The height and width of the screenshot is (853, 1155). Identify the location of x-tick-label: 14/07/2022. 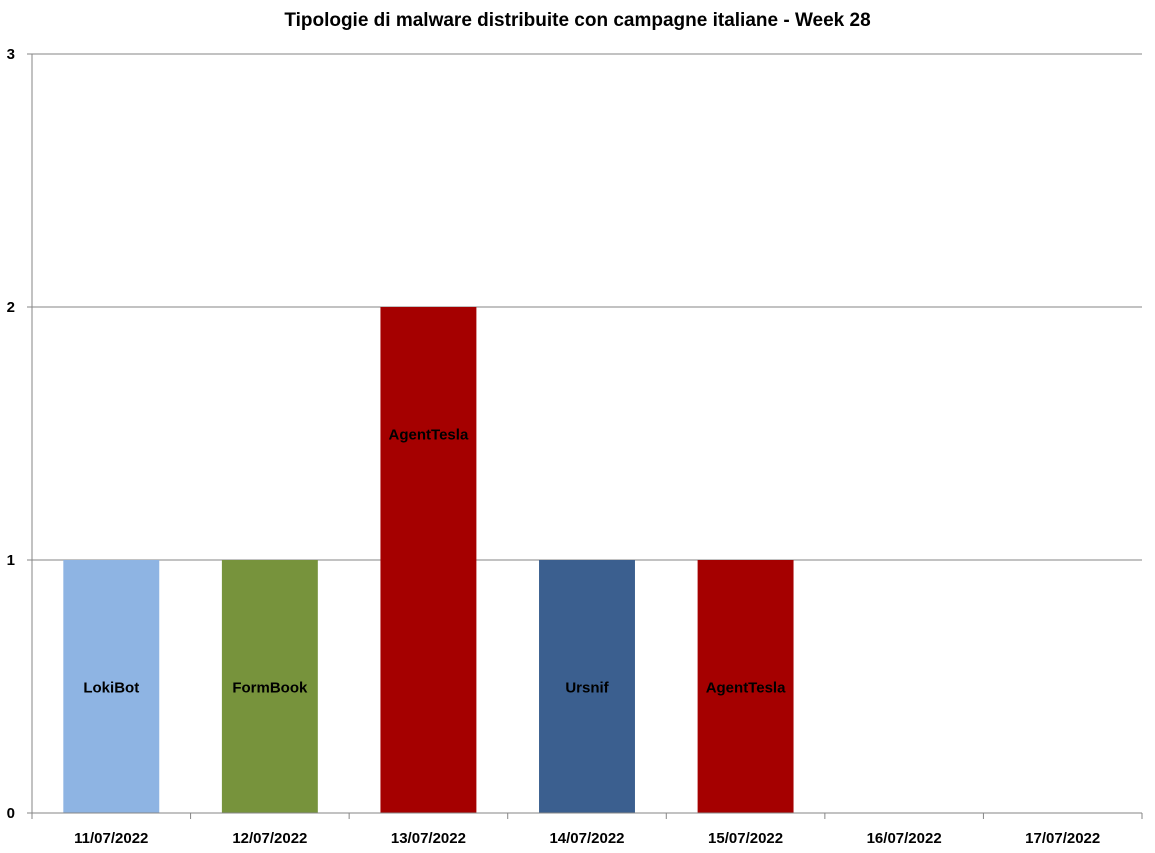
(586, 838).